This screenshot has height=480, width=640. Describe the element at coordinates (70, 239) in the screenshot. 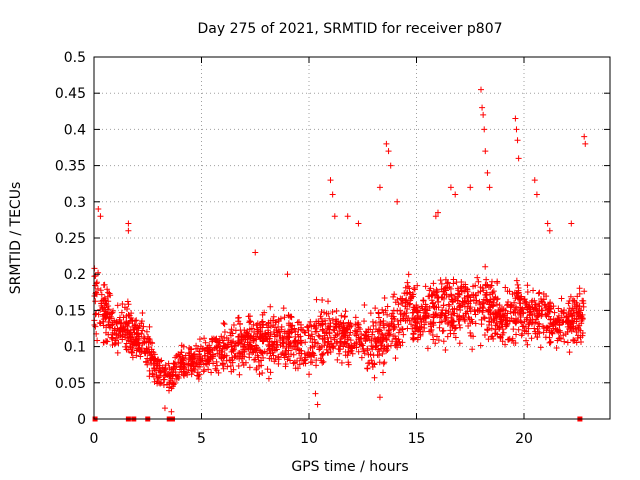

I see `y-tick-label: 0.25` at that location.